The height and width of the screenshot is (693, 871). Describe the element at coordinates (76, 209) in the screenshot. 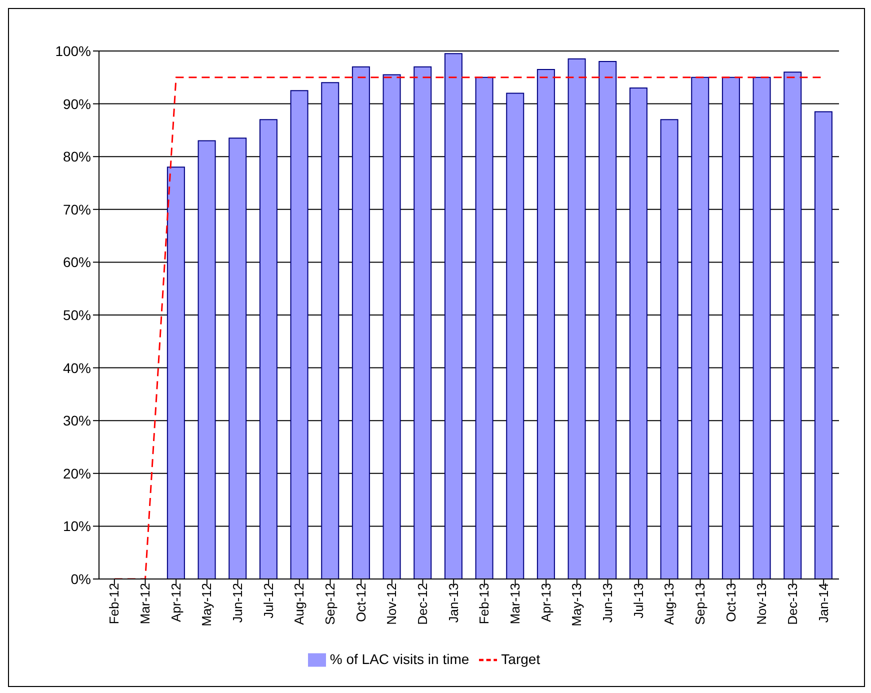

I see `y-tick-label: 70%` at that location.